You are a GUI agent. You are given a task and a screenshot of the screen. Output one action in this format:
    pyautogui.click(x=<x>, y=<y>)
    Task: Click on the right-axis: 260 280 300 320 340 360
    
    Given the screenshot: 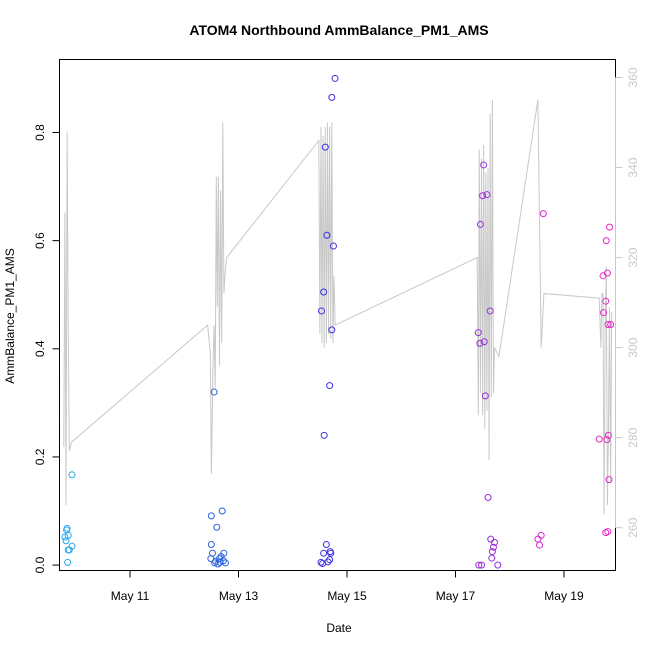 What is the action you would take?
    pyautogui.click(x=627, y=302)
    